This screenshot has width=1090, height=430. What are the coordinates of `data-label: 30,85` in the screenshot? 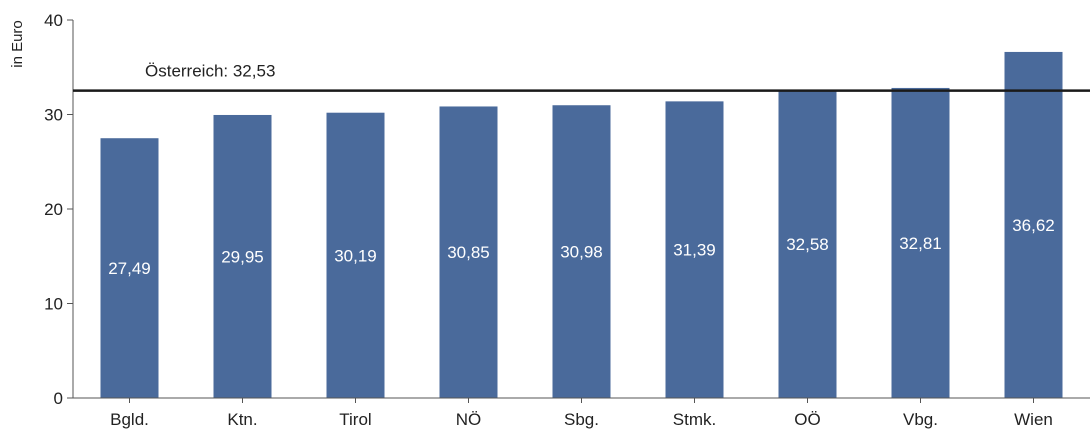 It's located at (468, 252).